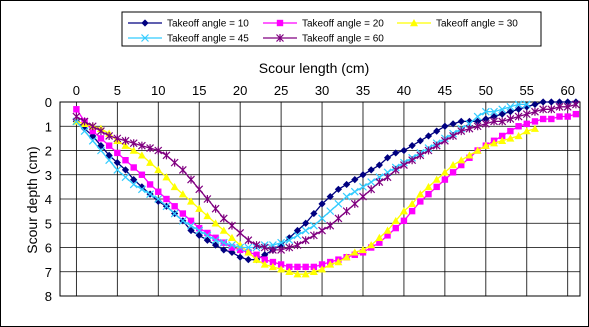 Image resolution: width=589 pixels, height=327 pixels. I want to click on y-tick-label: 0, so click(48, 102).